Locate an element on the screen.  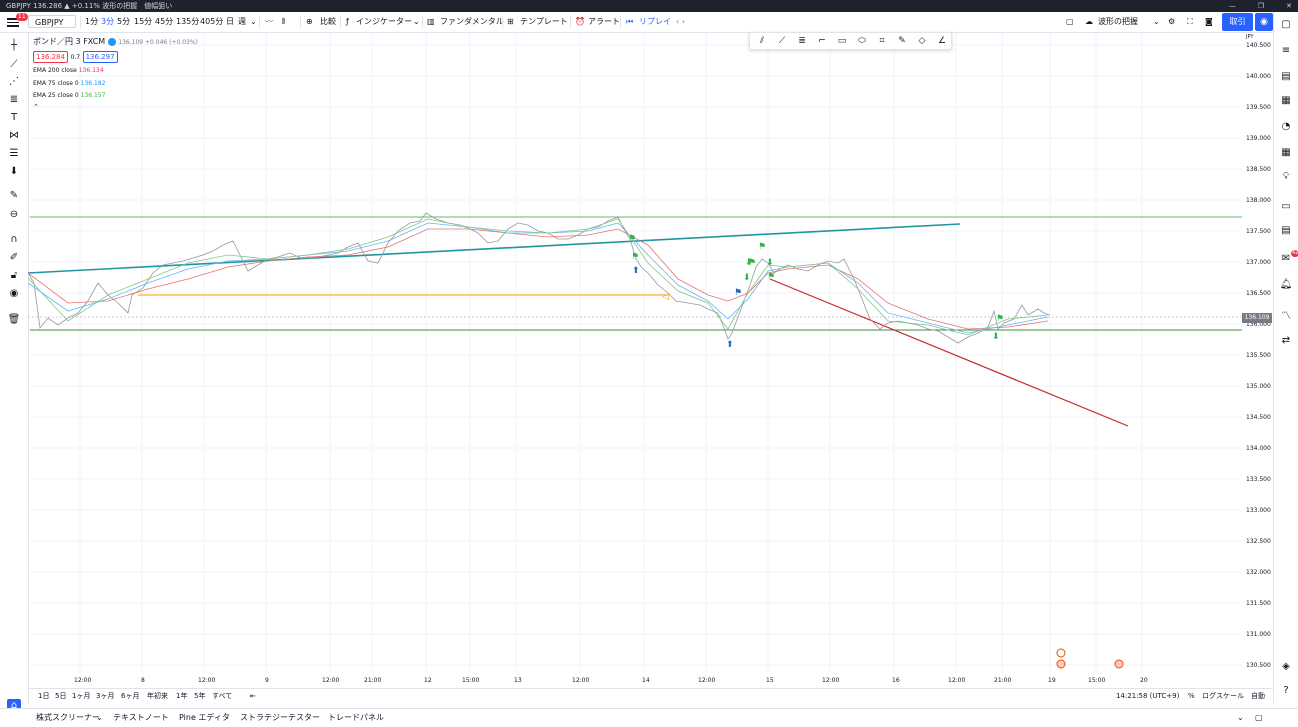
range-3m: 3ヶ月 is located at coordinates (105, 696).